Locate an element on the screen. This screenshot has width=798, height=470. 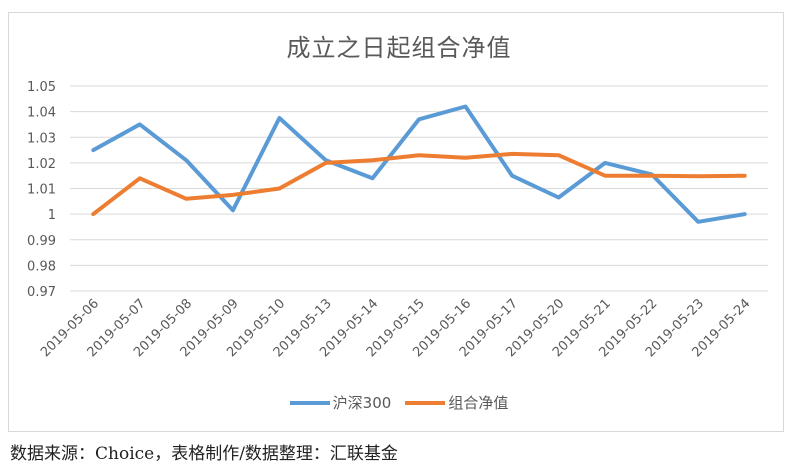
y-tick-label: 1.01 is located at coordinates (41, 190).